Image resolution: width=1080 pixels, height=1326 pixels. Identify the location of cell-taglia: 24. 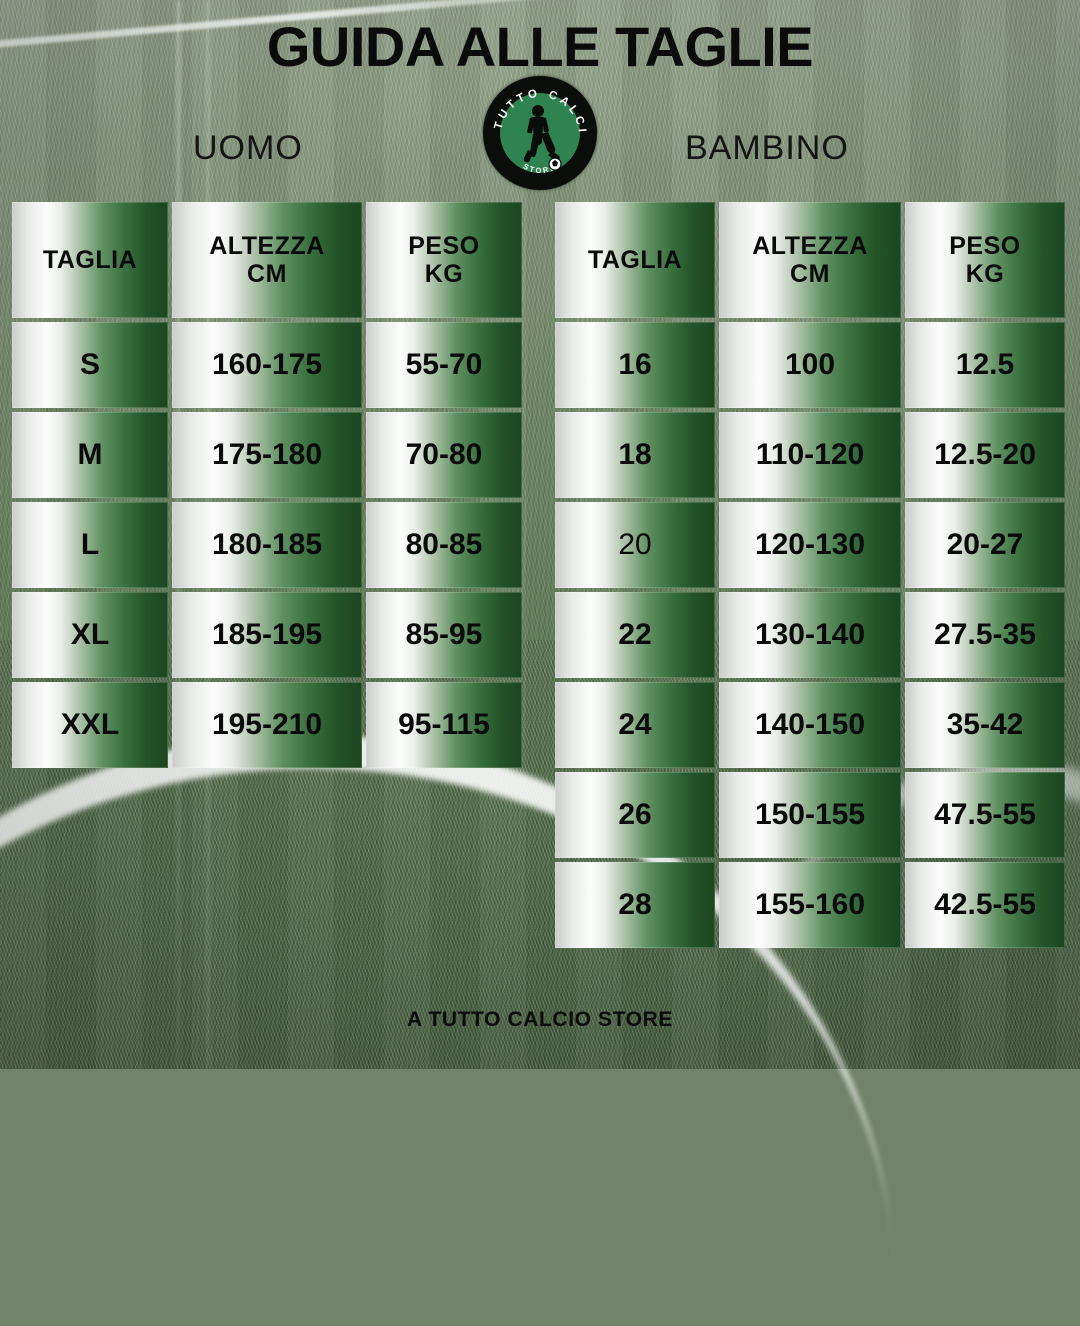
(635, 725).